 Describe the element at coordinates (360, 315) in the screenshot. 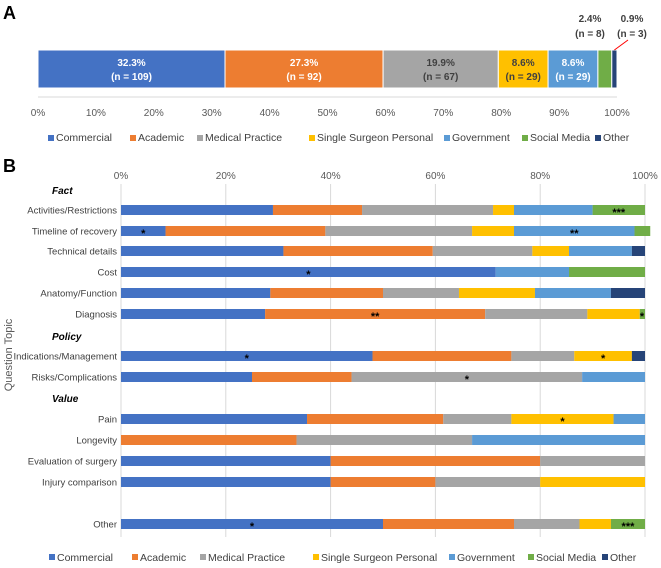

I see `row-diagnosis: Diagnosis` at that location.